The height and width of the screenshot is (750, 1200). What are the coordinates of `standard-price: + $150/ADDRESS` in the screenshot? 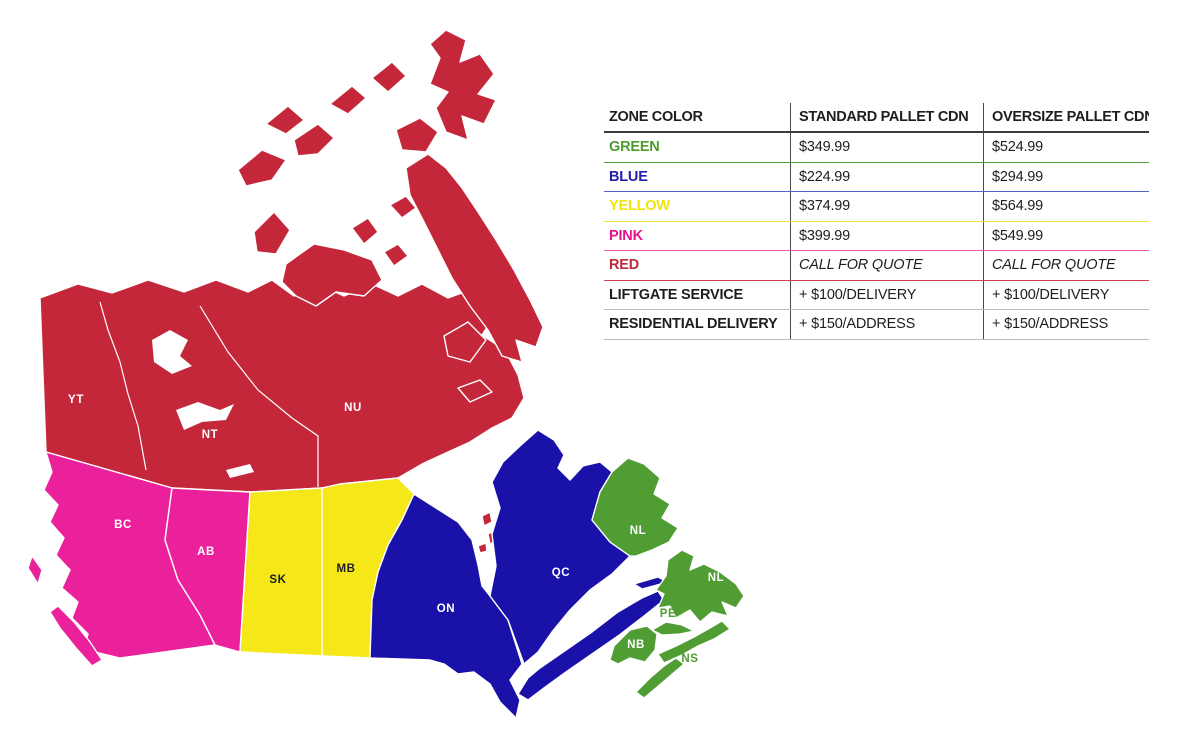 It's located at (886, 324).